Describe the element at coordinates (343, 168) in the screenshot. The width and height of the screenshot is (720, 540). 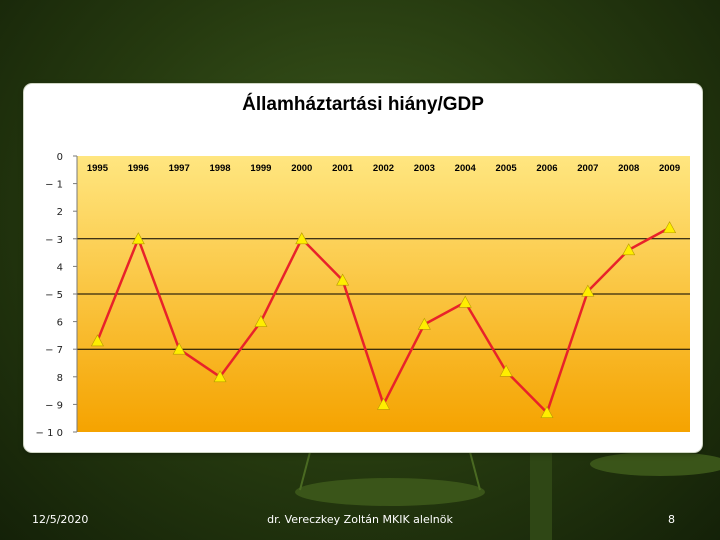
I see `x-tick-label: 2001` at that location.